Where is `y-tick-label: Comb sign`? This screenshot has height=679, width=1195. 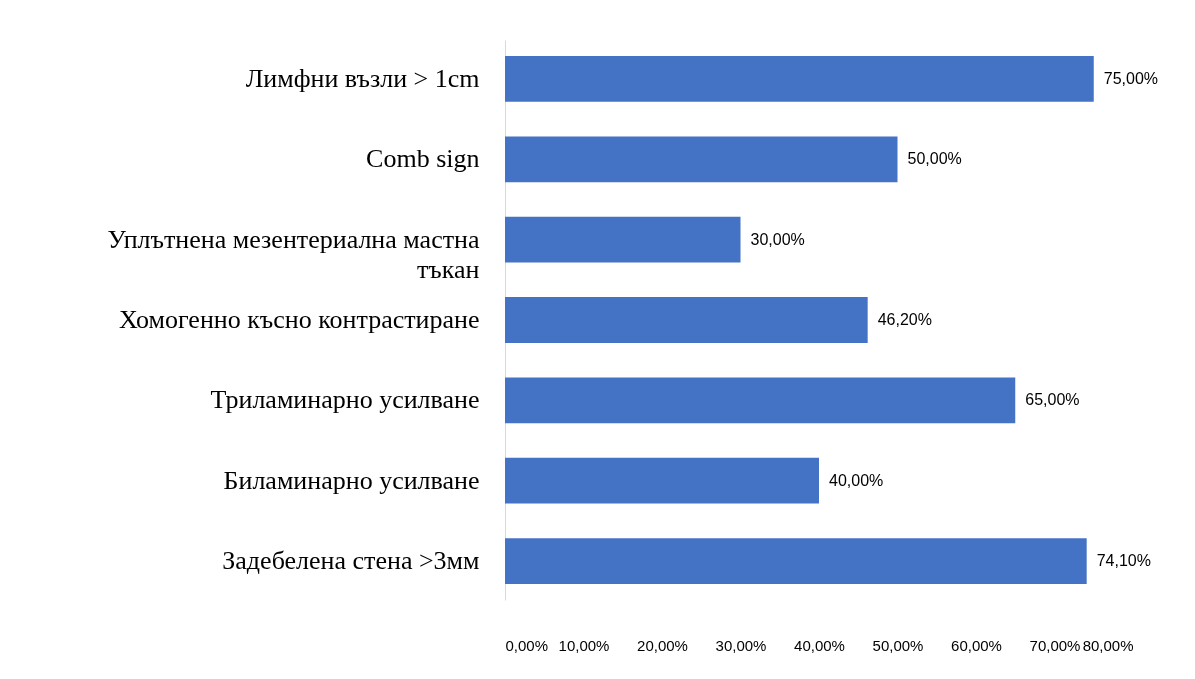
y-tick-label: Comb sign is located at coordinates (423, 159).